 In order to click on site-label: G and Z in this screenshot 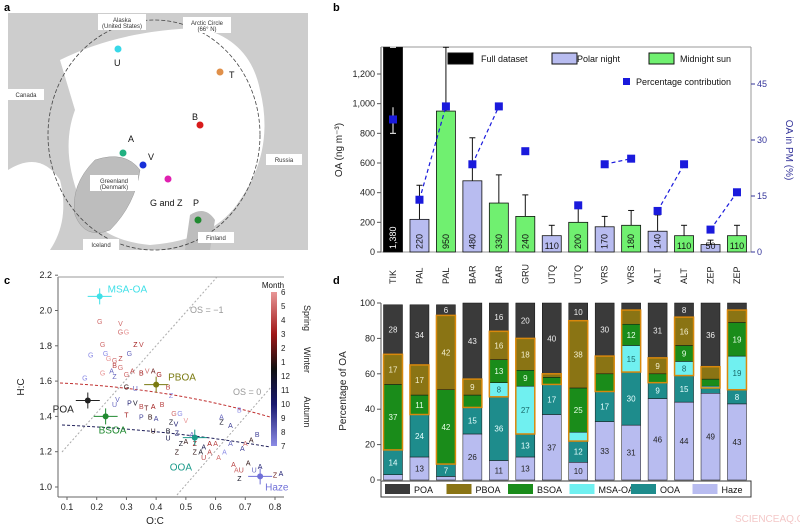, I will do `click(166, 203)`.